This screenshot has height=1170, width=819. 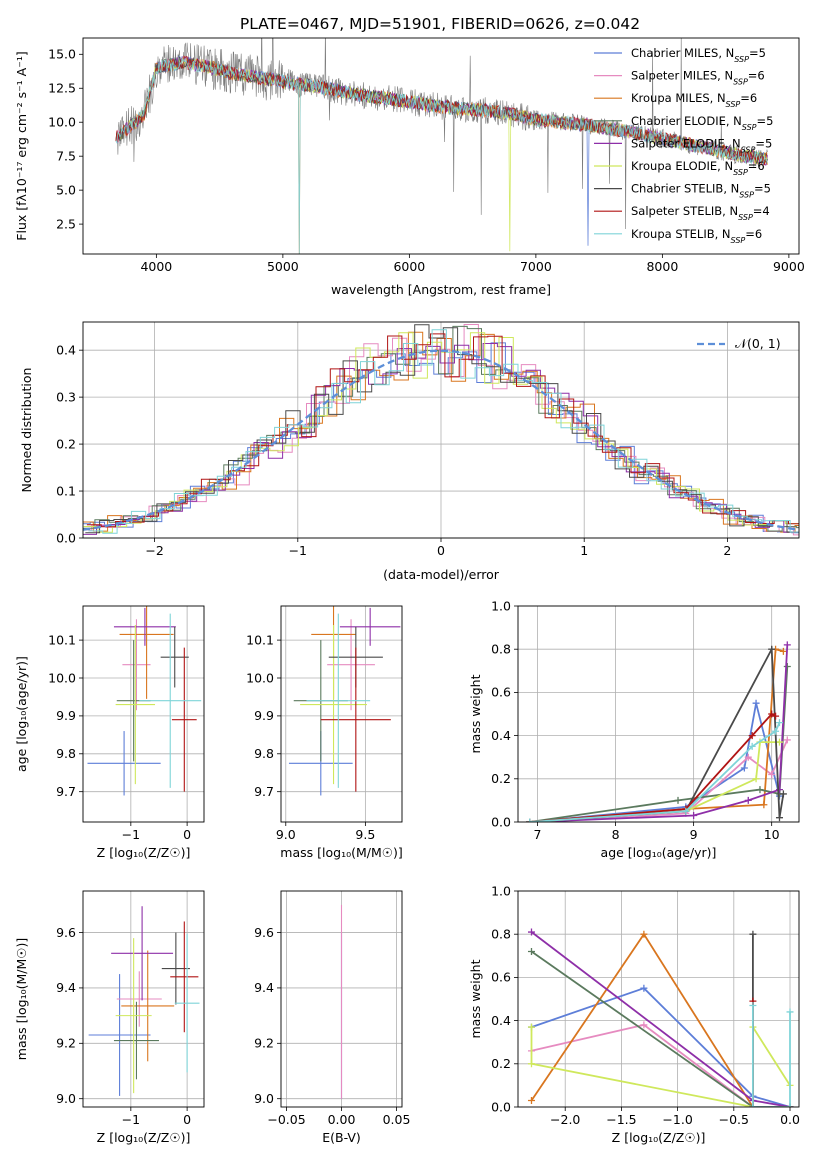 What do you see at coordinates (62, 54) in the screenshot?
I see `y-tick-label: 15.0` at bounding box center [62, 54].